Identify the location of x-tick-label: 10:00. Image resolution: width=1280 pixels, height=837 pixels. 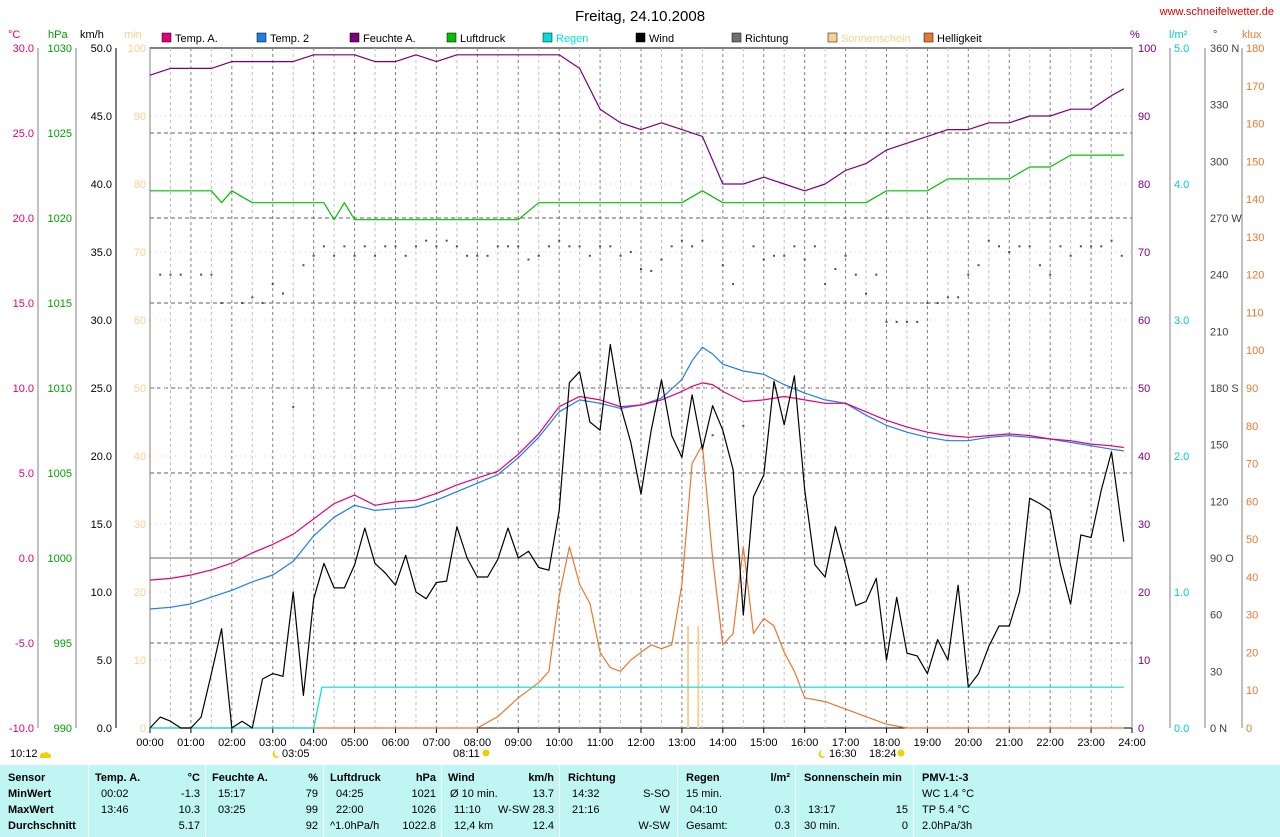
(559, 743).